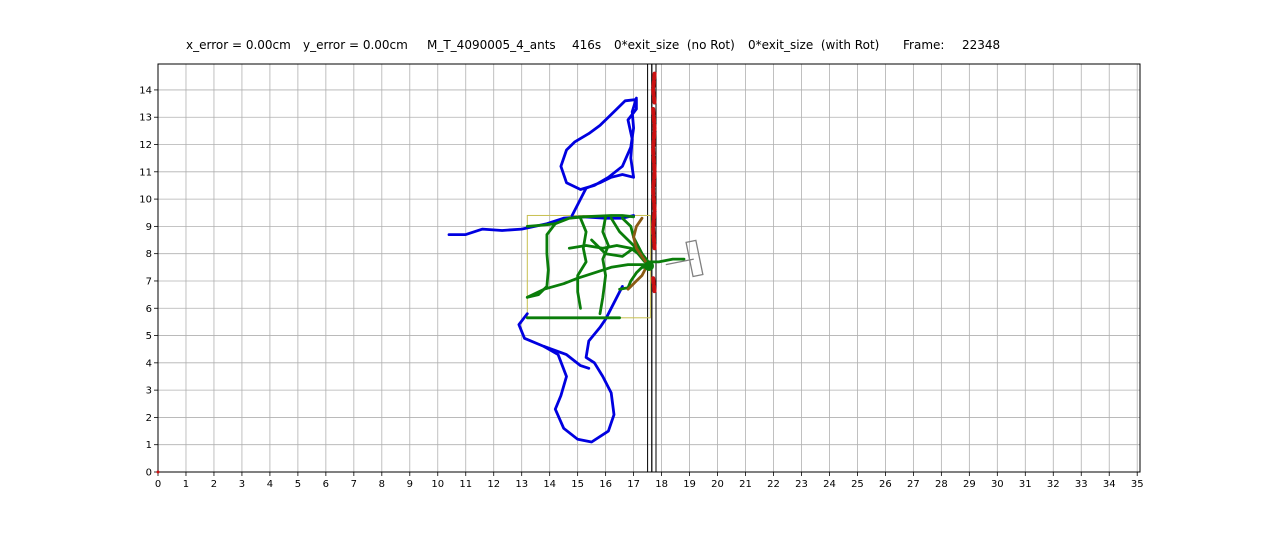 The width and height of the screenshot is (1268, 540). Describe the element at coordinates (605, 484) in the screenshot. I see `x-tick-label: 16` at that location.